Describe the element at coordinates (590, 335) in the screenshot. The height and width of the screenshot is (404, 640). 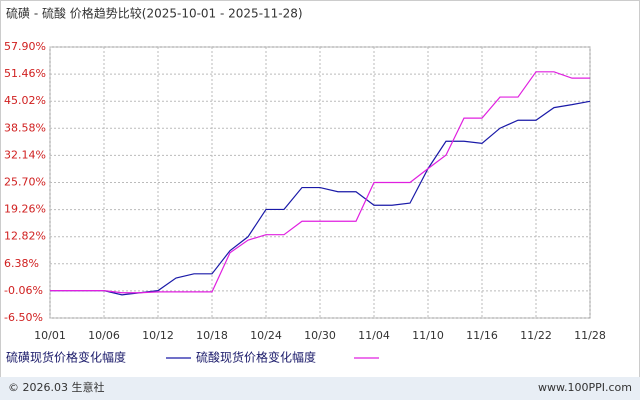
I see `x-tick-label: 11/28` at that location.